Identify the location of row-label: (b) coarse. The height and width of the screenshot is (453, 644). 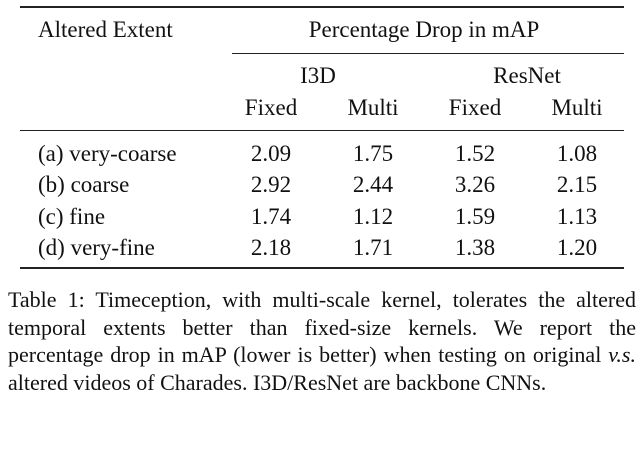
(84, 184).